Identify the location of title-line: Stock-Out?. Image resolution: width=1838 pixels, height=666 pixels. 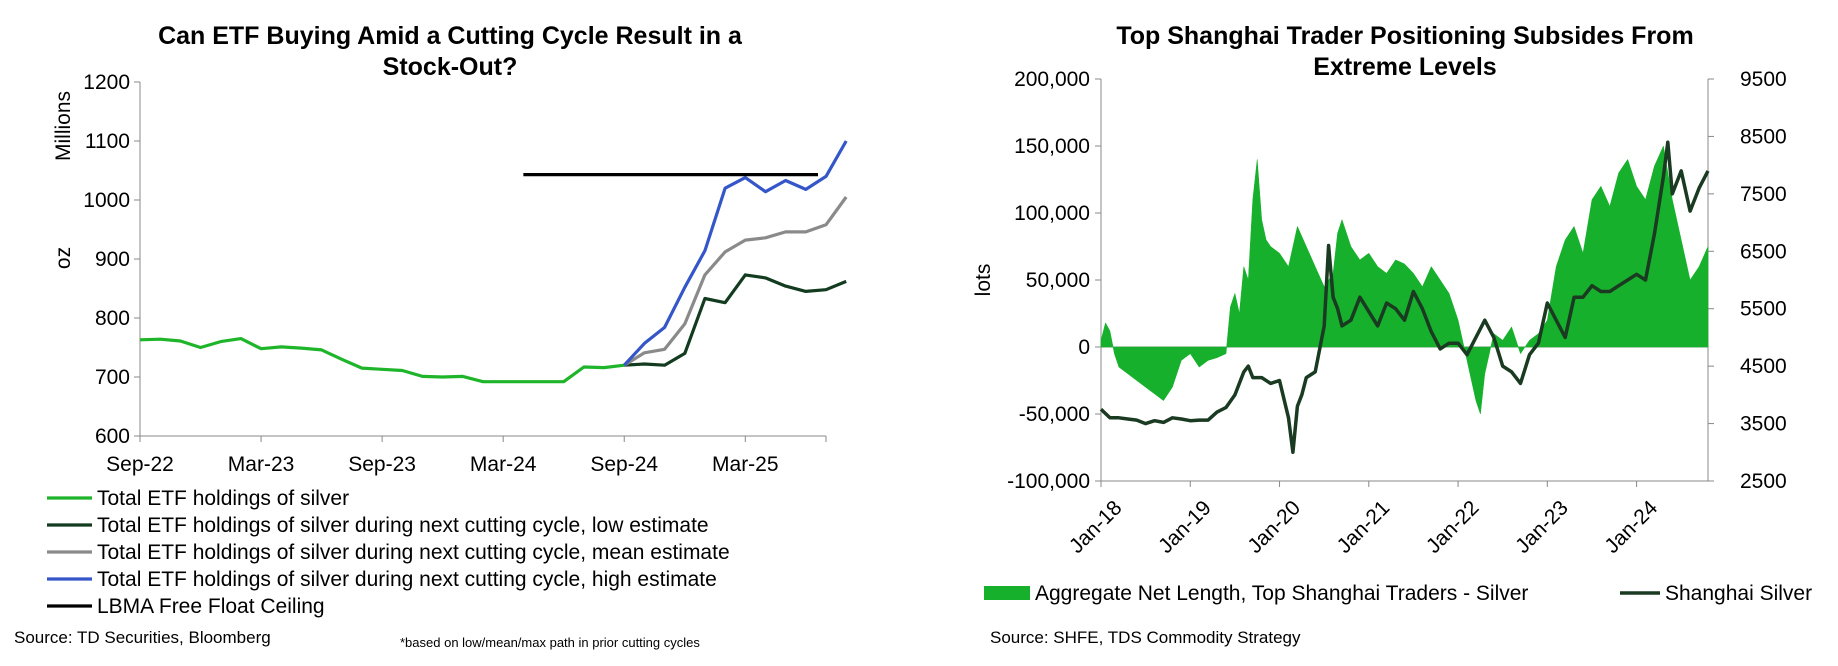
(450, 67).